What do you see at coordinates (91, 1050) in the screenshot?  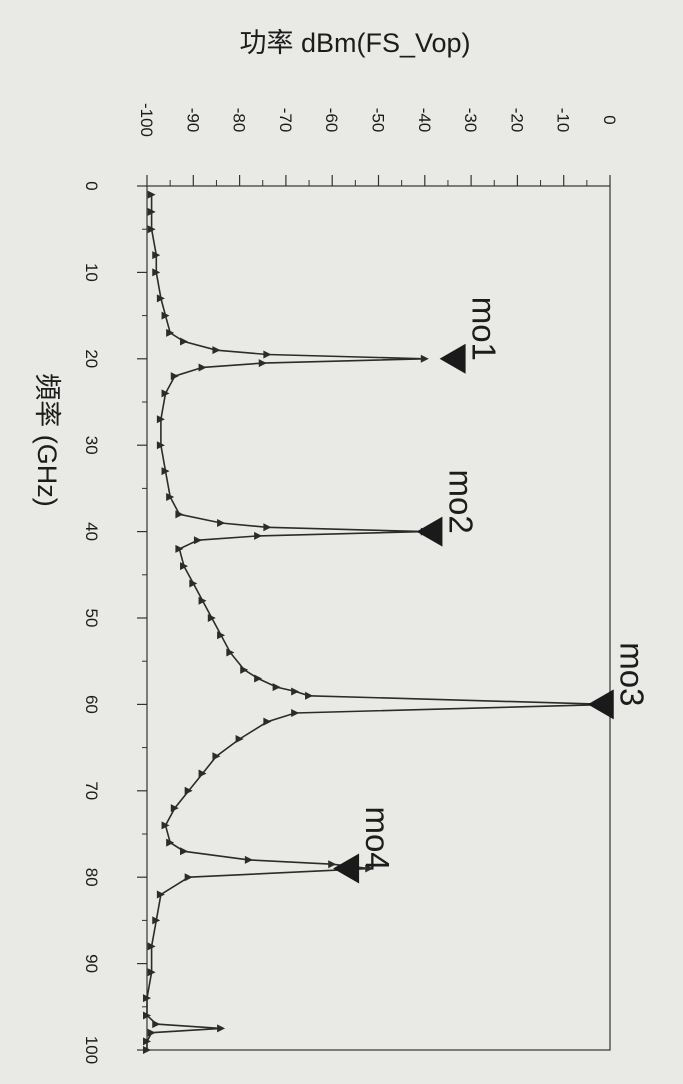 I see `x-tick-label: 100` at bounding box center [91, 1050].